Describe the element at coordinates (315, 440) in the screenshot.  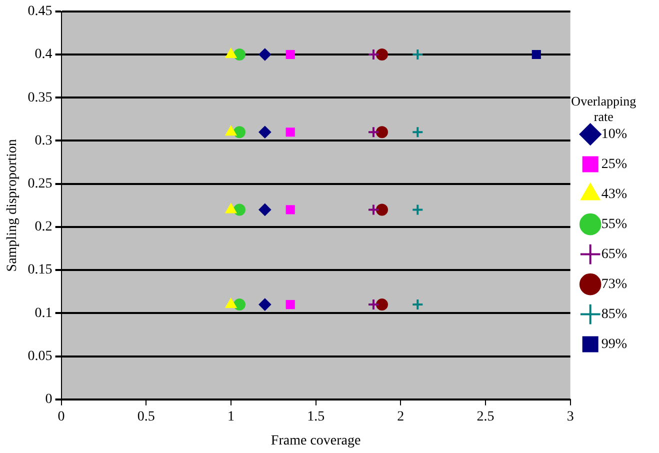
I see `x-axis-title: Frame coverage` at that location.